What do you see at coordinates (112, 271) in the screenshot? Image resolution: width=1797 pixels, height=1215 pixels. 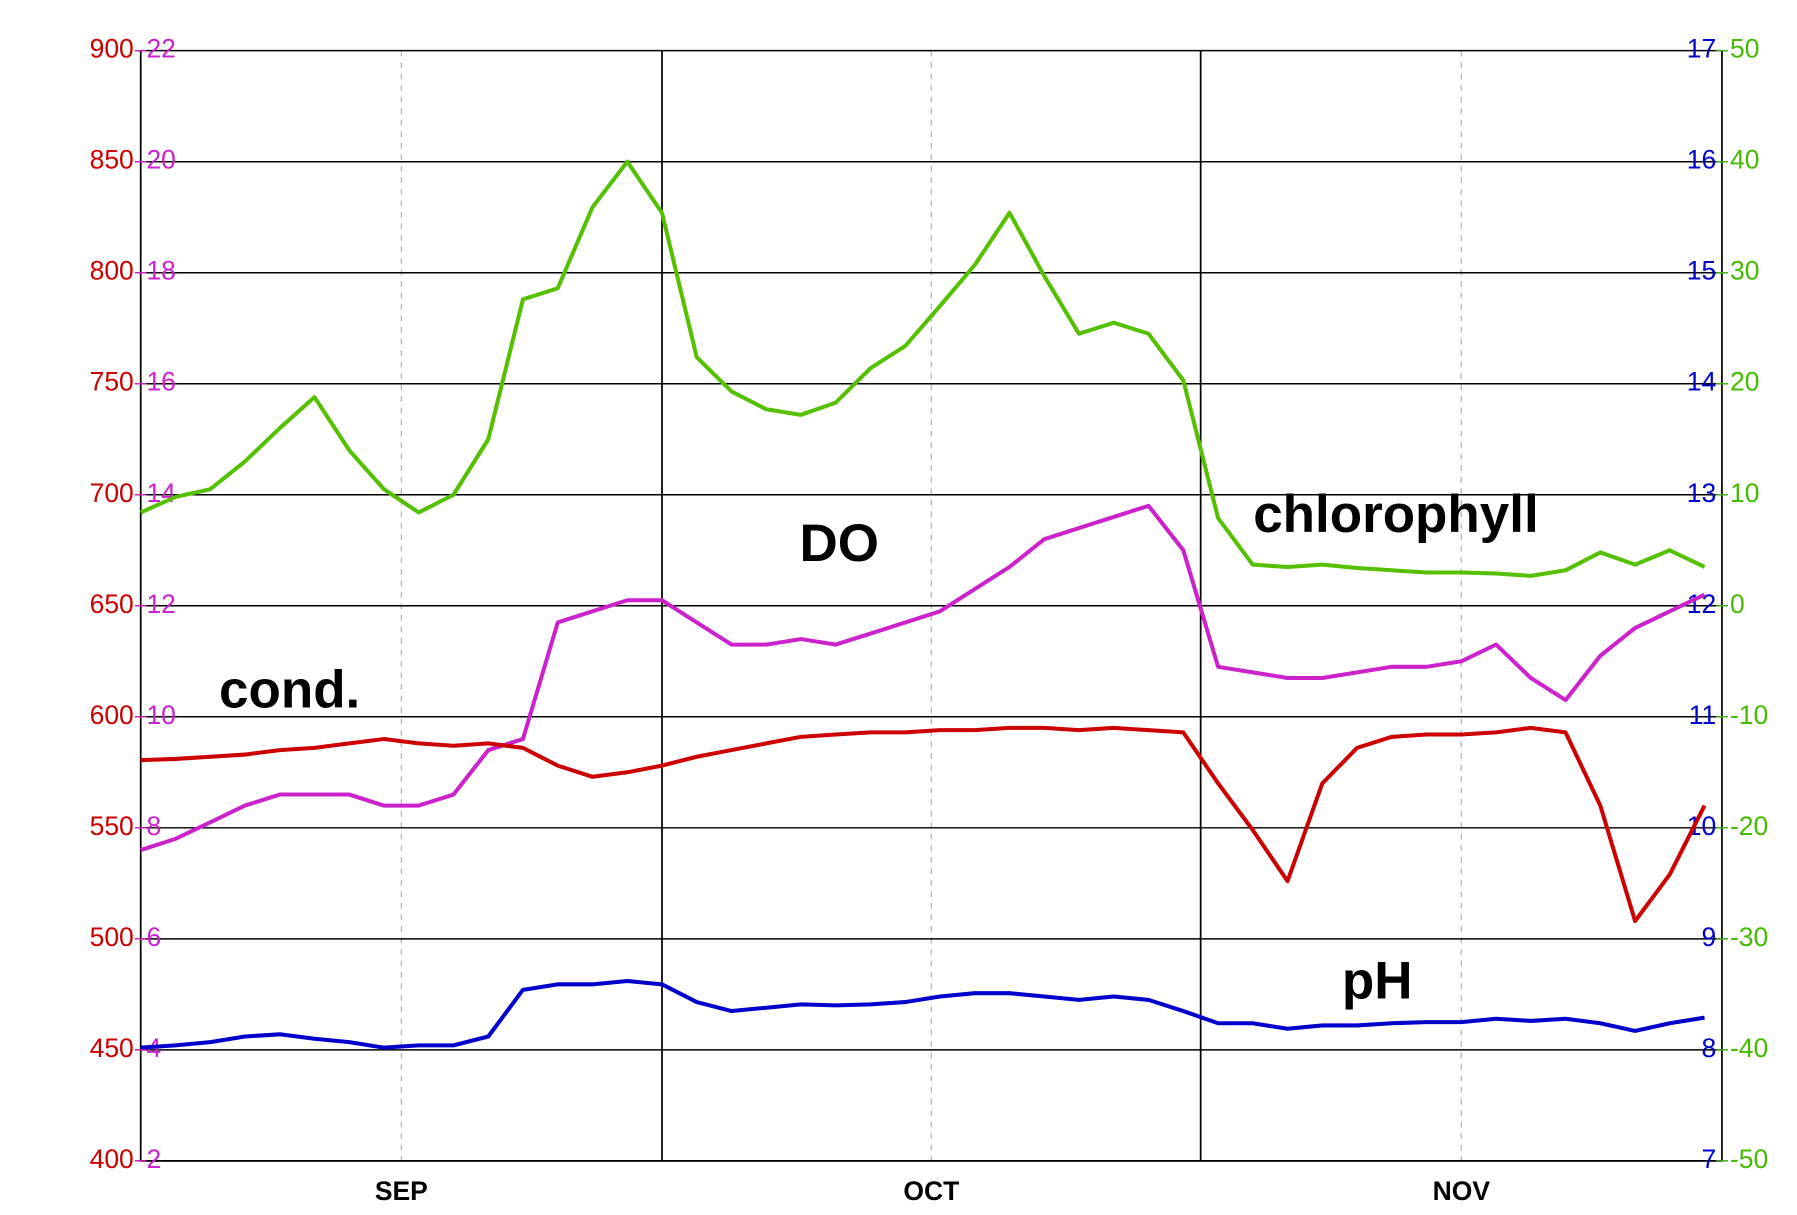 I see `y-tick-label: 800` at bounding box center [112, 271].